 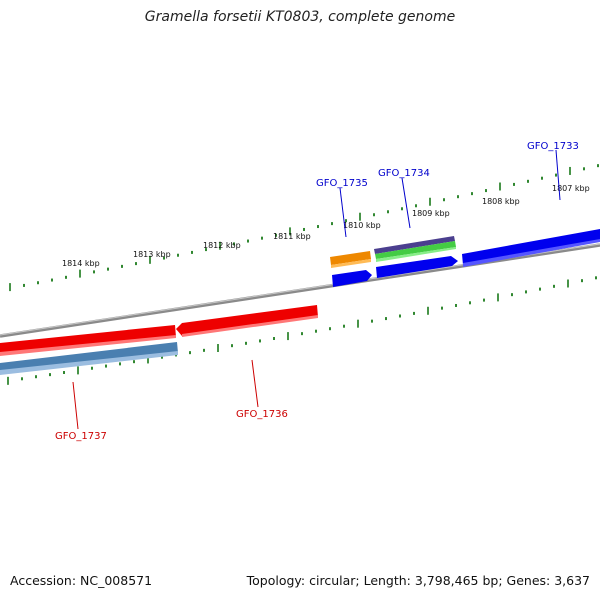 What do you see at coordinates (404, 198) in the screenshot?
I see `gene-label-gfo-1734: GFO_1734` at bounding box center [404, 198].